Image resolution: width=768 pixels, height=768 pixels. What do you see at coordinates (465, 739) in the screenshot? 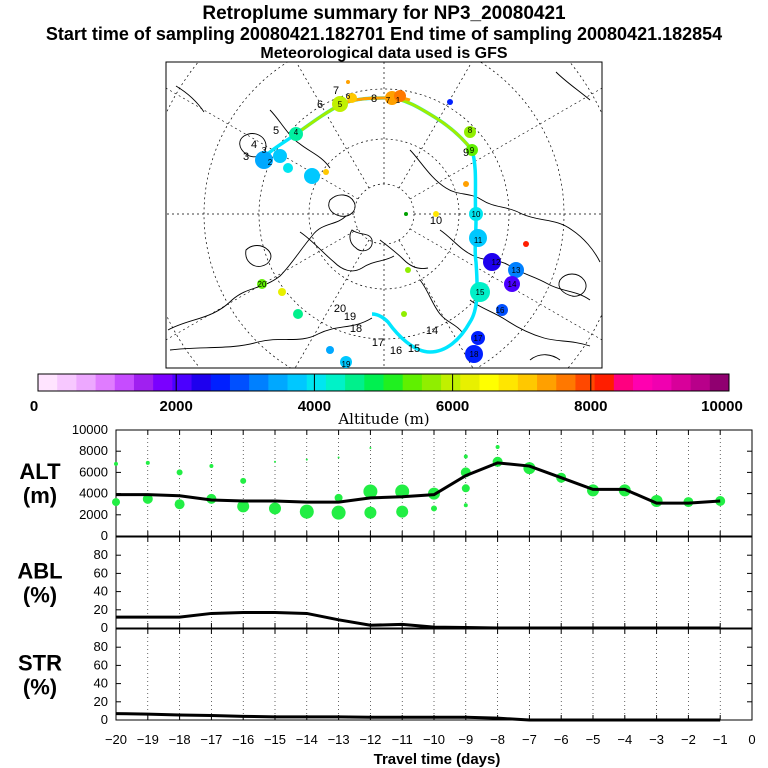
I see `x-tick-label: −9` at bounding box center [465, 739].